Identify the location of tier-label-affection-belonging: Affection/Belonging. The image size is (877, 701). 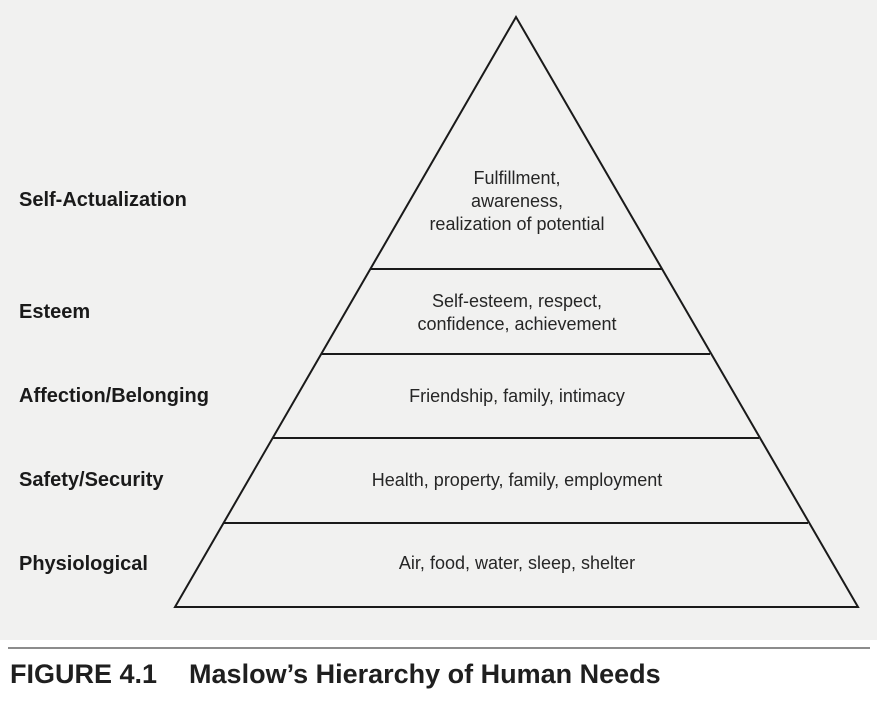
(114, 396).